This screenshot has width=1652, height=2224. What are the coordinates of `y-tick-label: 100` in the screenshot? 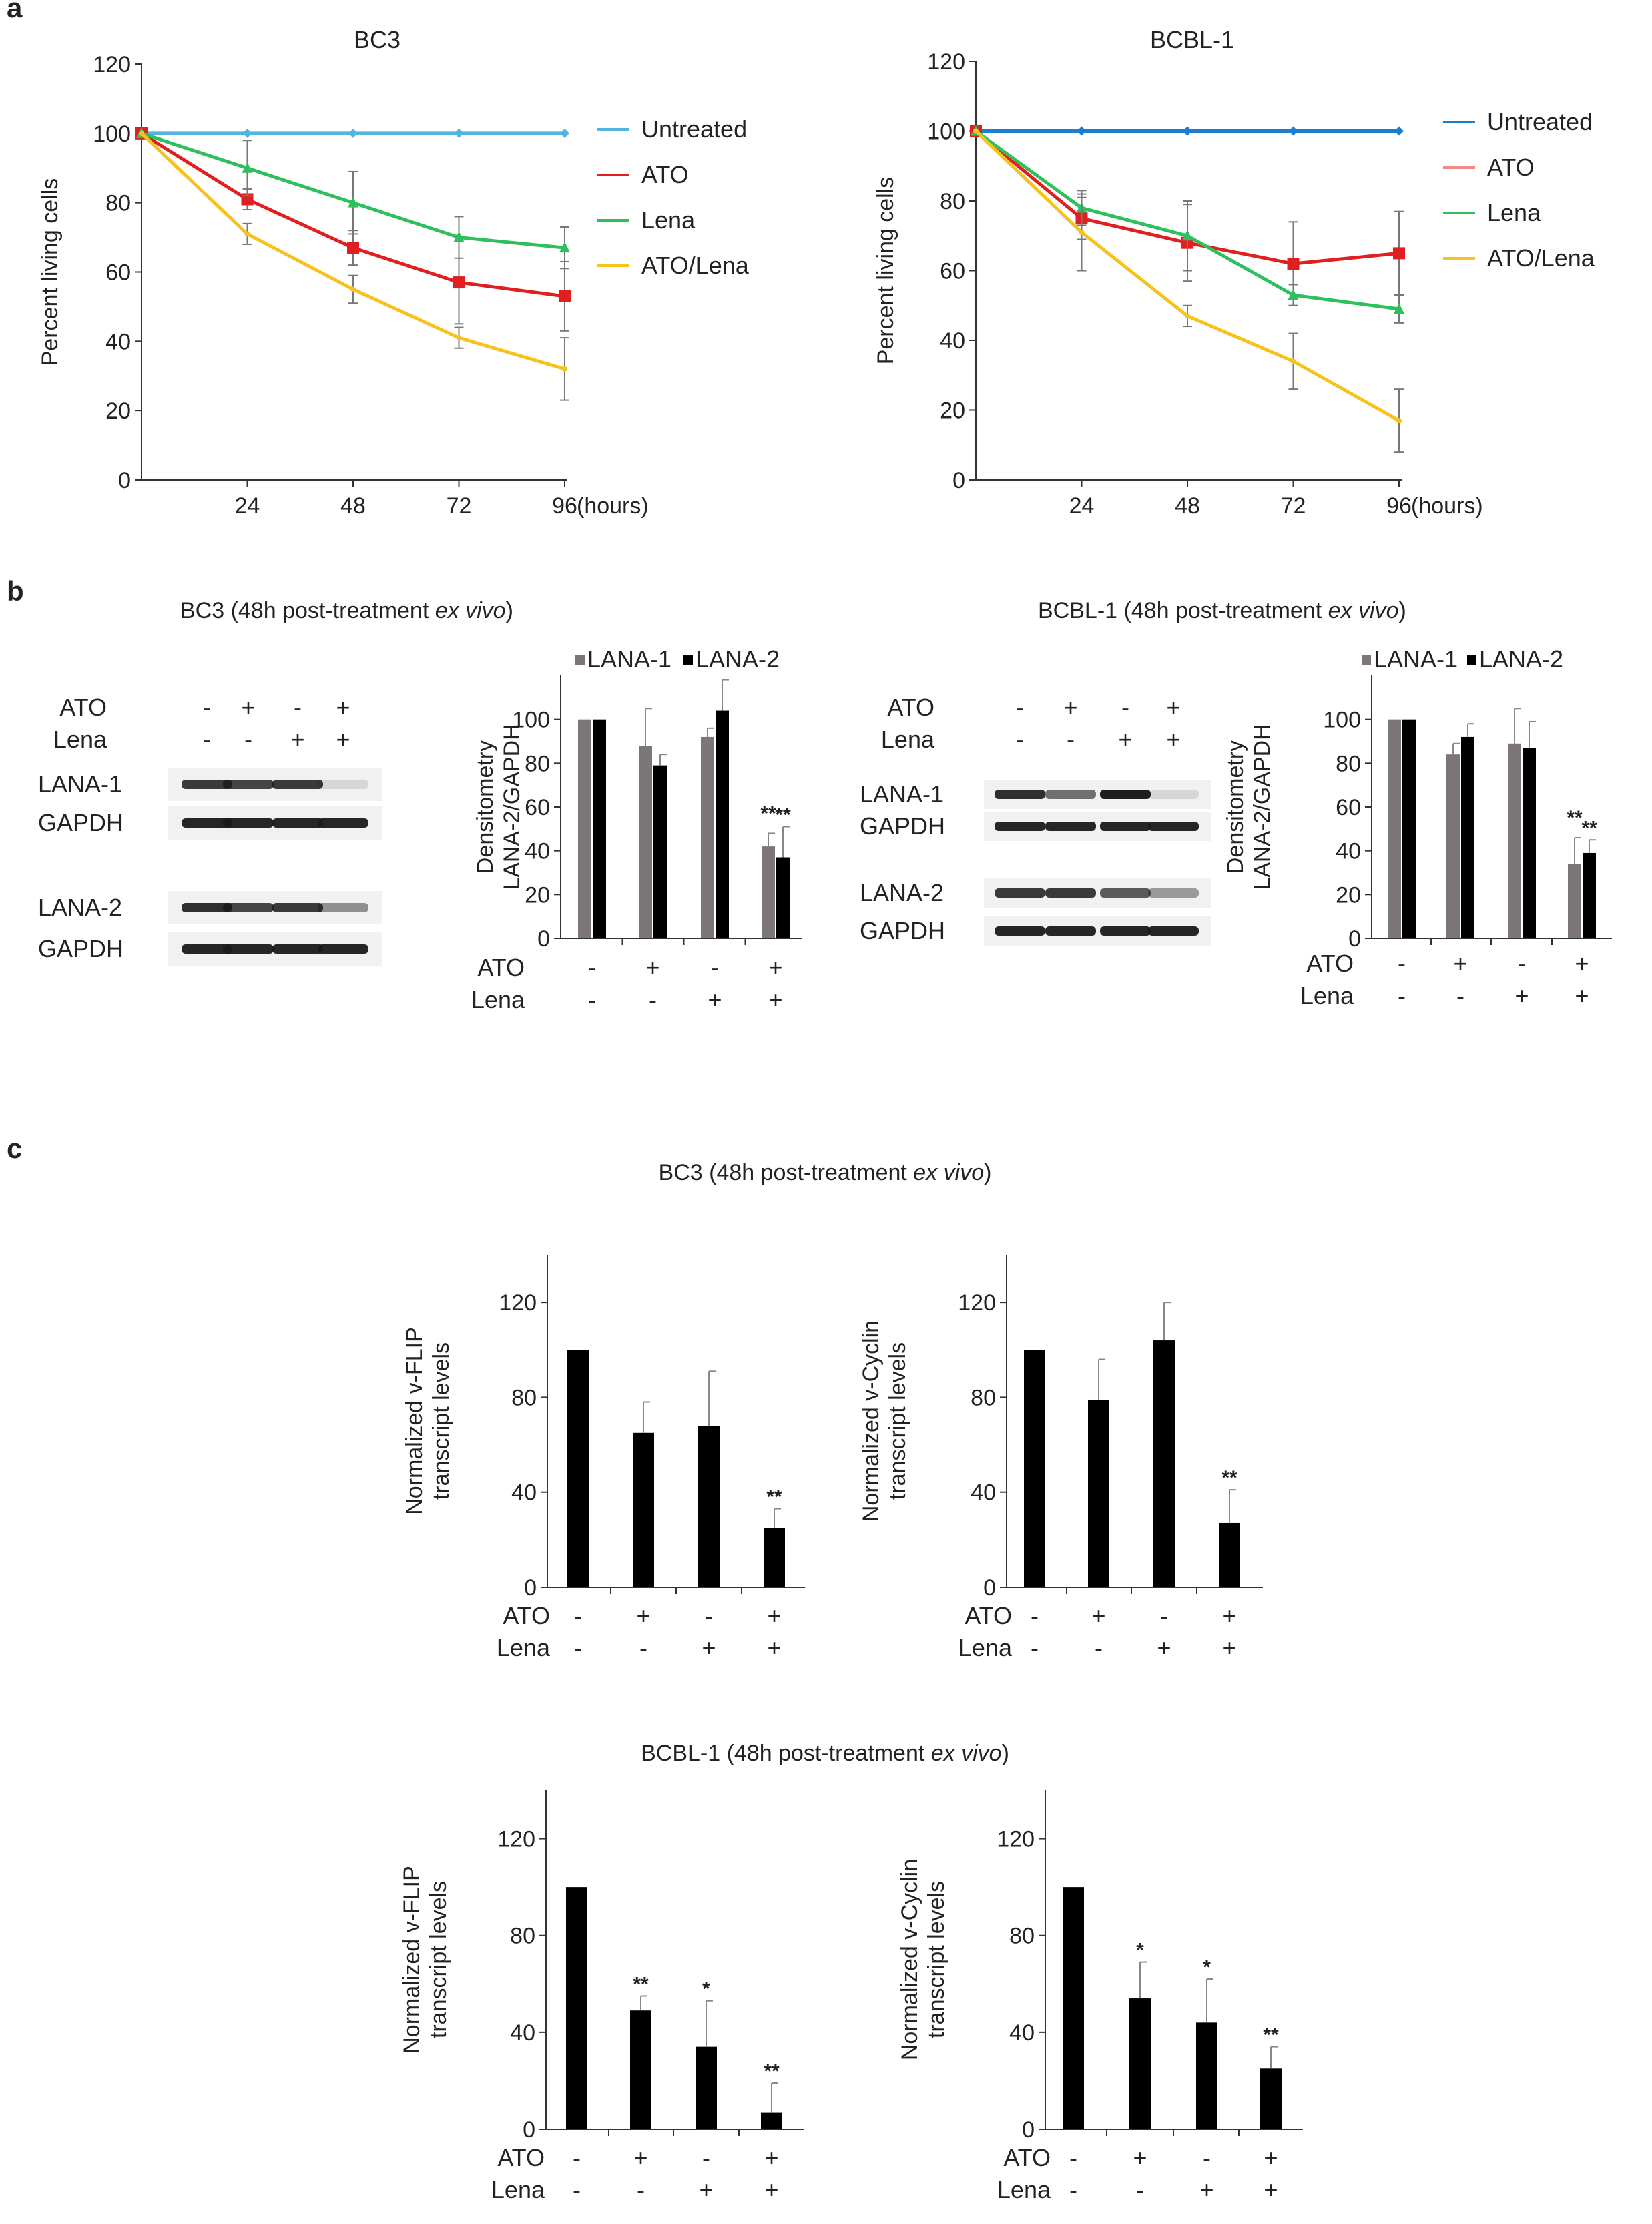 It's located at (531, 721).